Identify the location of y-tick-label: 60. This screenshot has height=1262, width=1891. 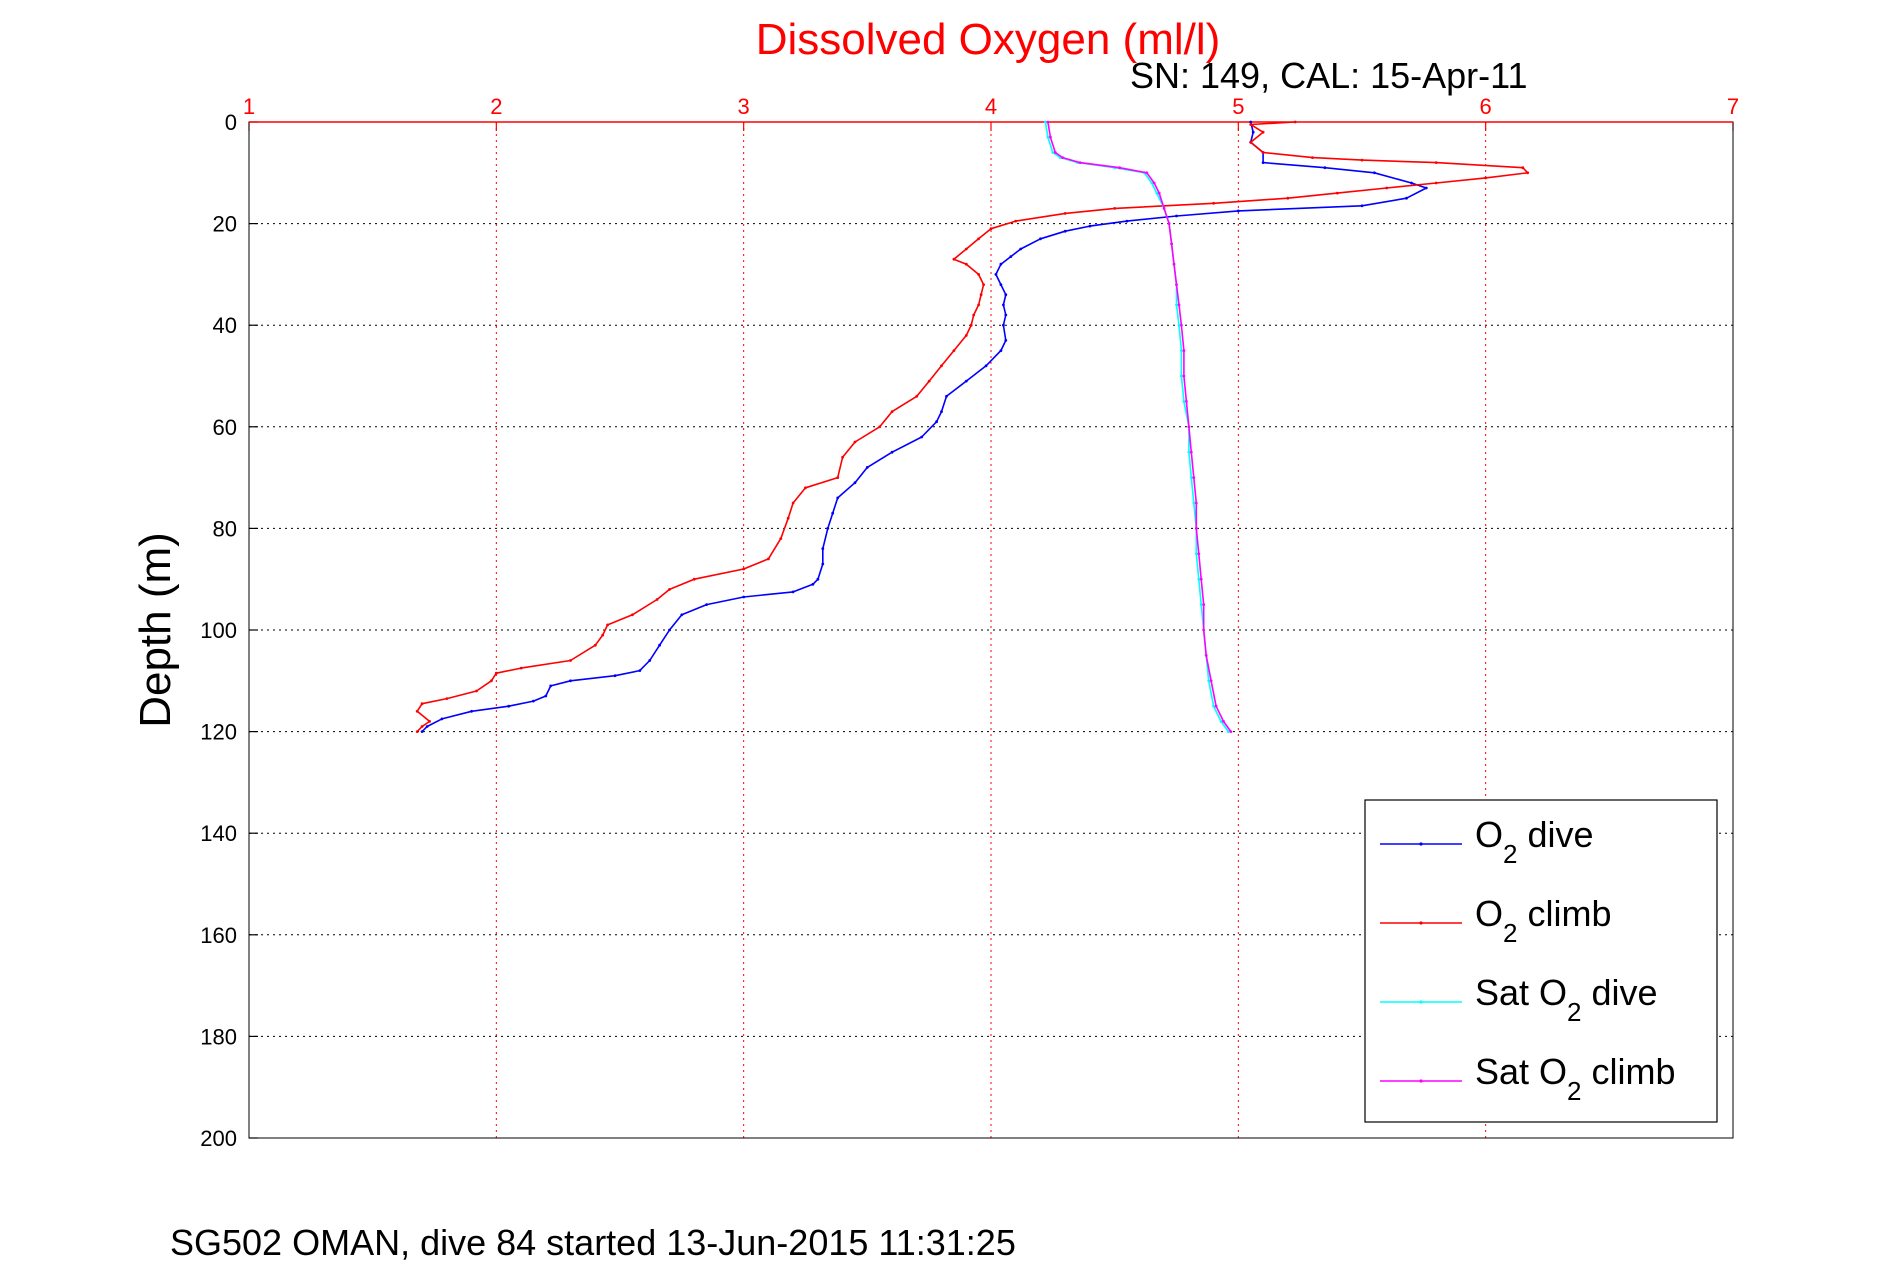
(225, 427).